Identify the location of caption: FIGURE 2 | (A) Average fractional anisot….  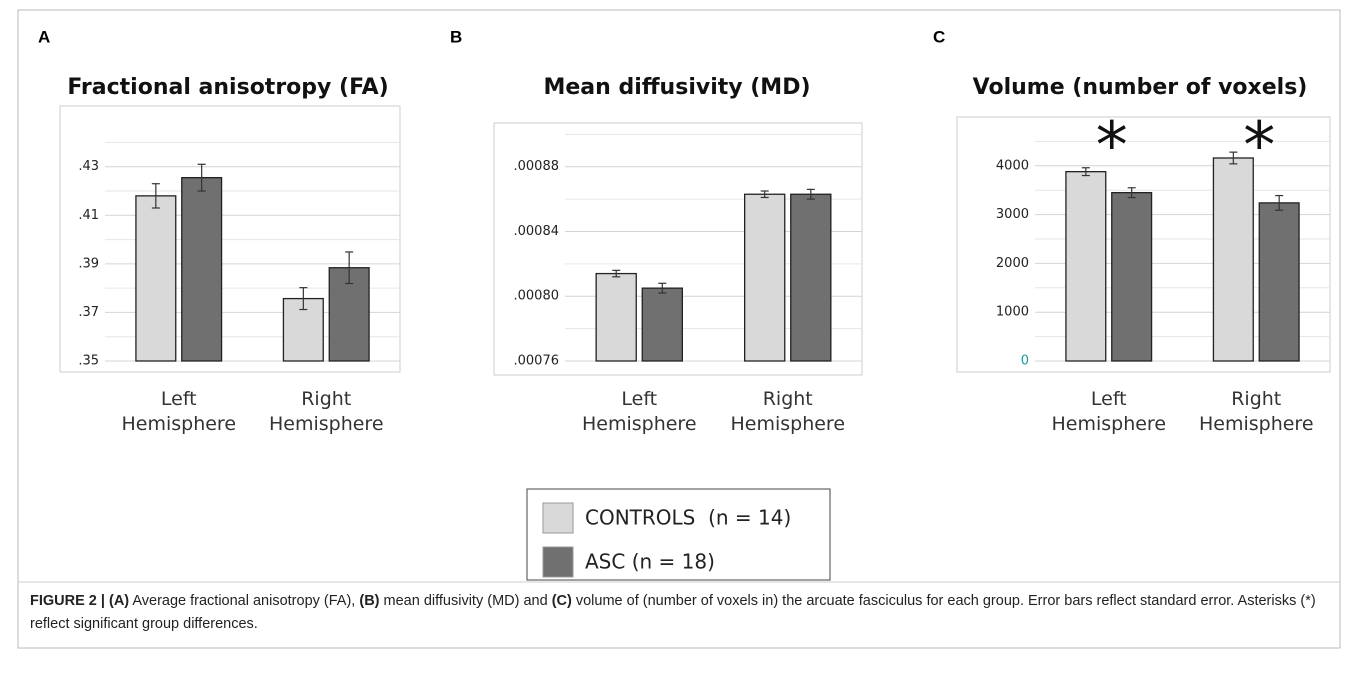
(680, 613).